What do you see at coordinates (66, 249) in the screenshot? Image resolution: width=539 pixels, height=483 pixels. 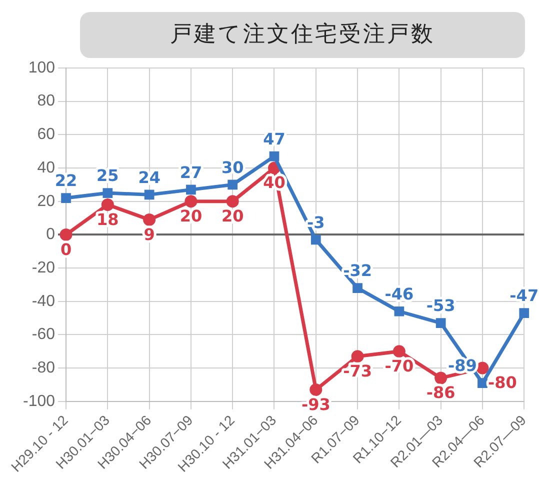 I see `data-label: 0` at bounding box center [66, 249].